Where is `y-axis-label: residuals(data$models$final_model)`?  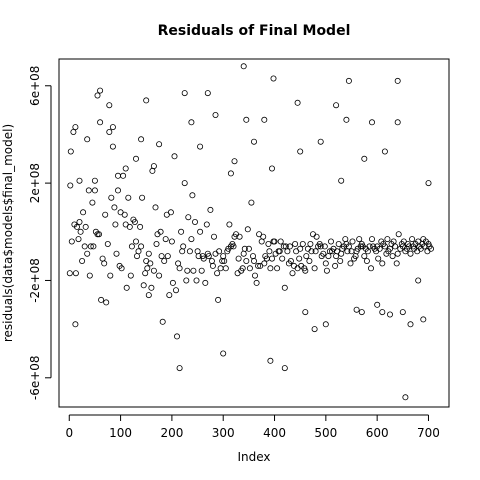 y-axis-label: residuals(data$models$final_model) is located at coordinates (8, 233).